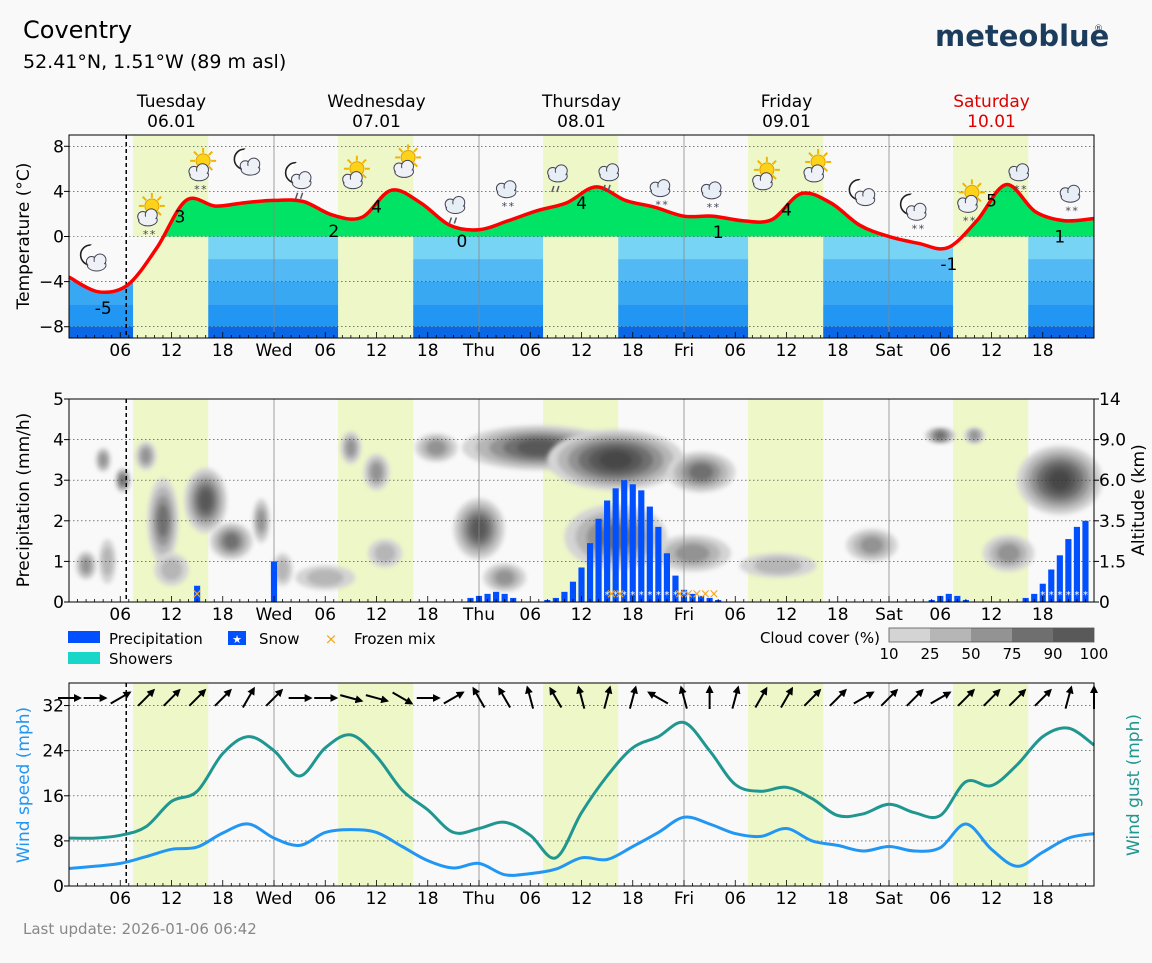 The image size is (1152, 963). I want to click on y-tick-label: 1, so click(58, 562).